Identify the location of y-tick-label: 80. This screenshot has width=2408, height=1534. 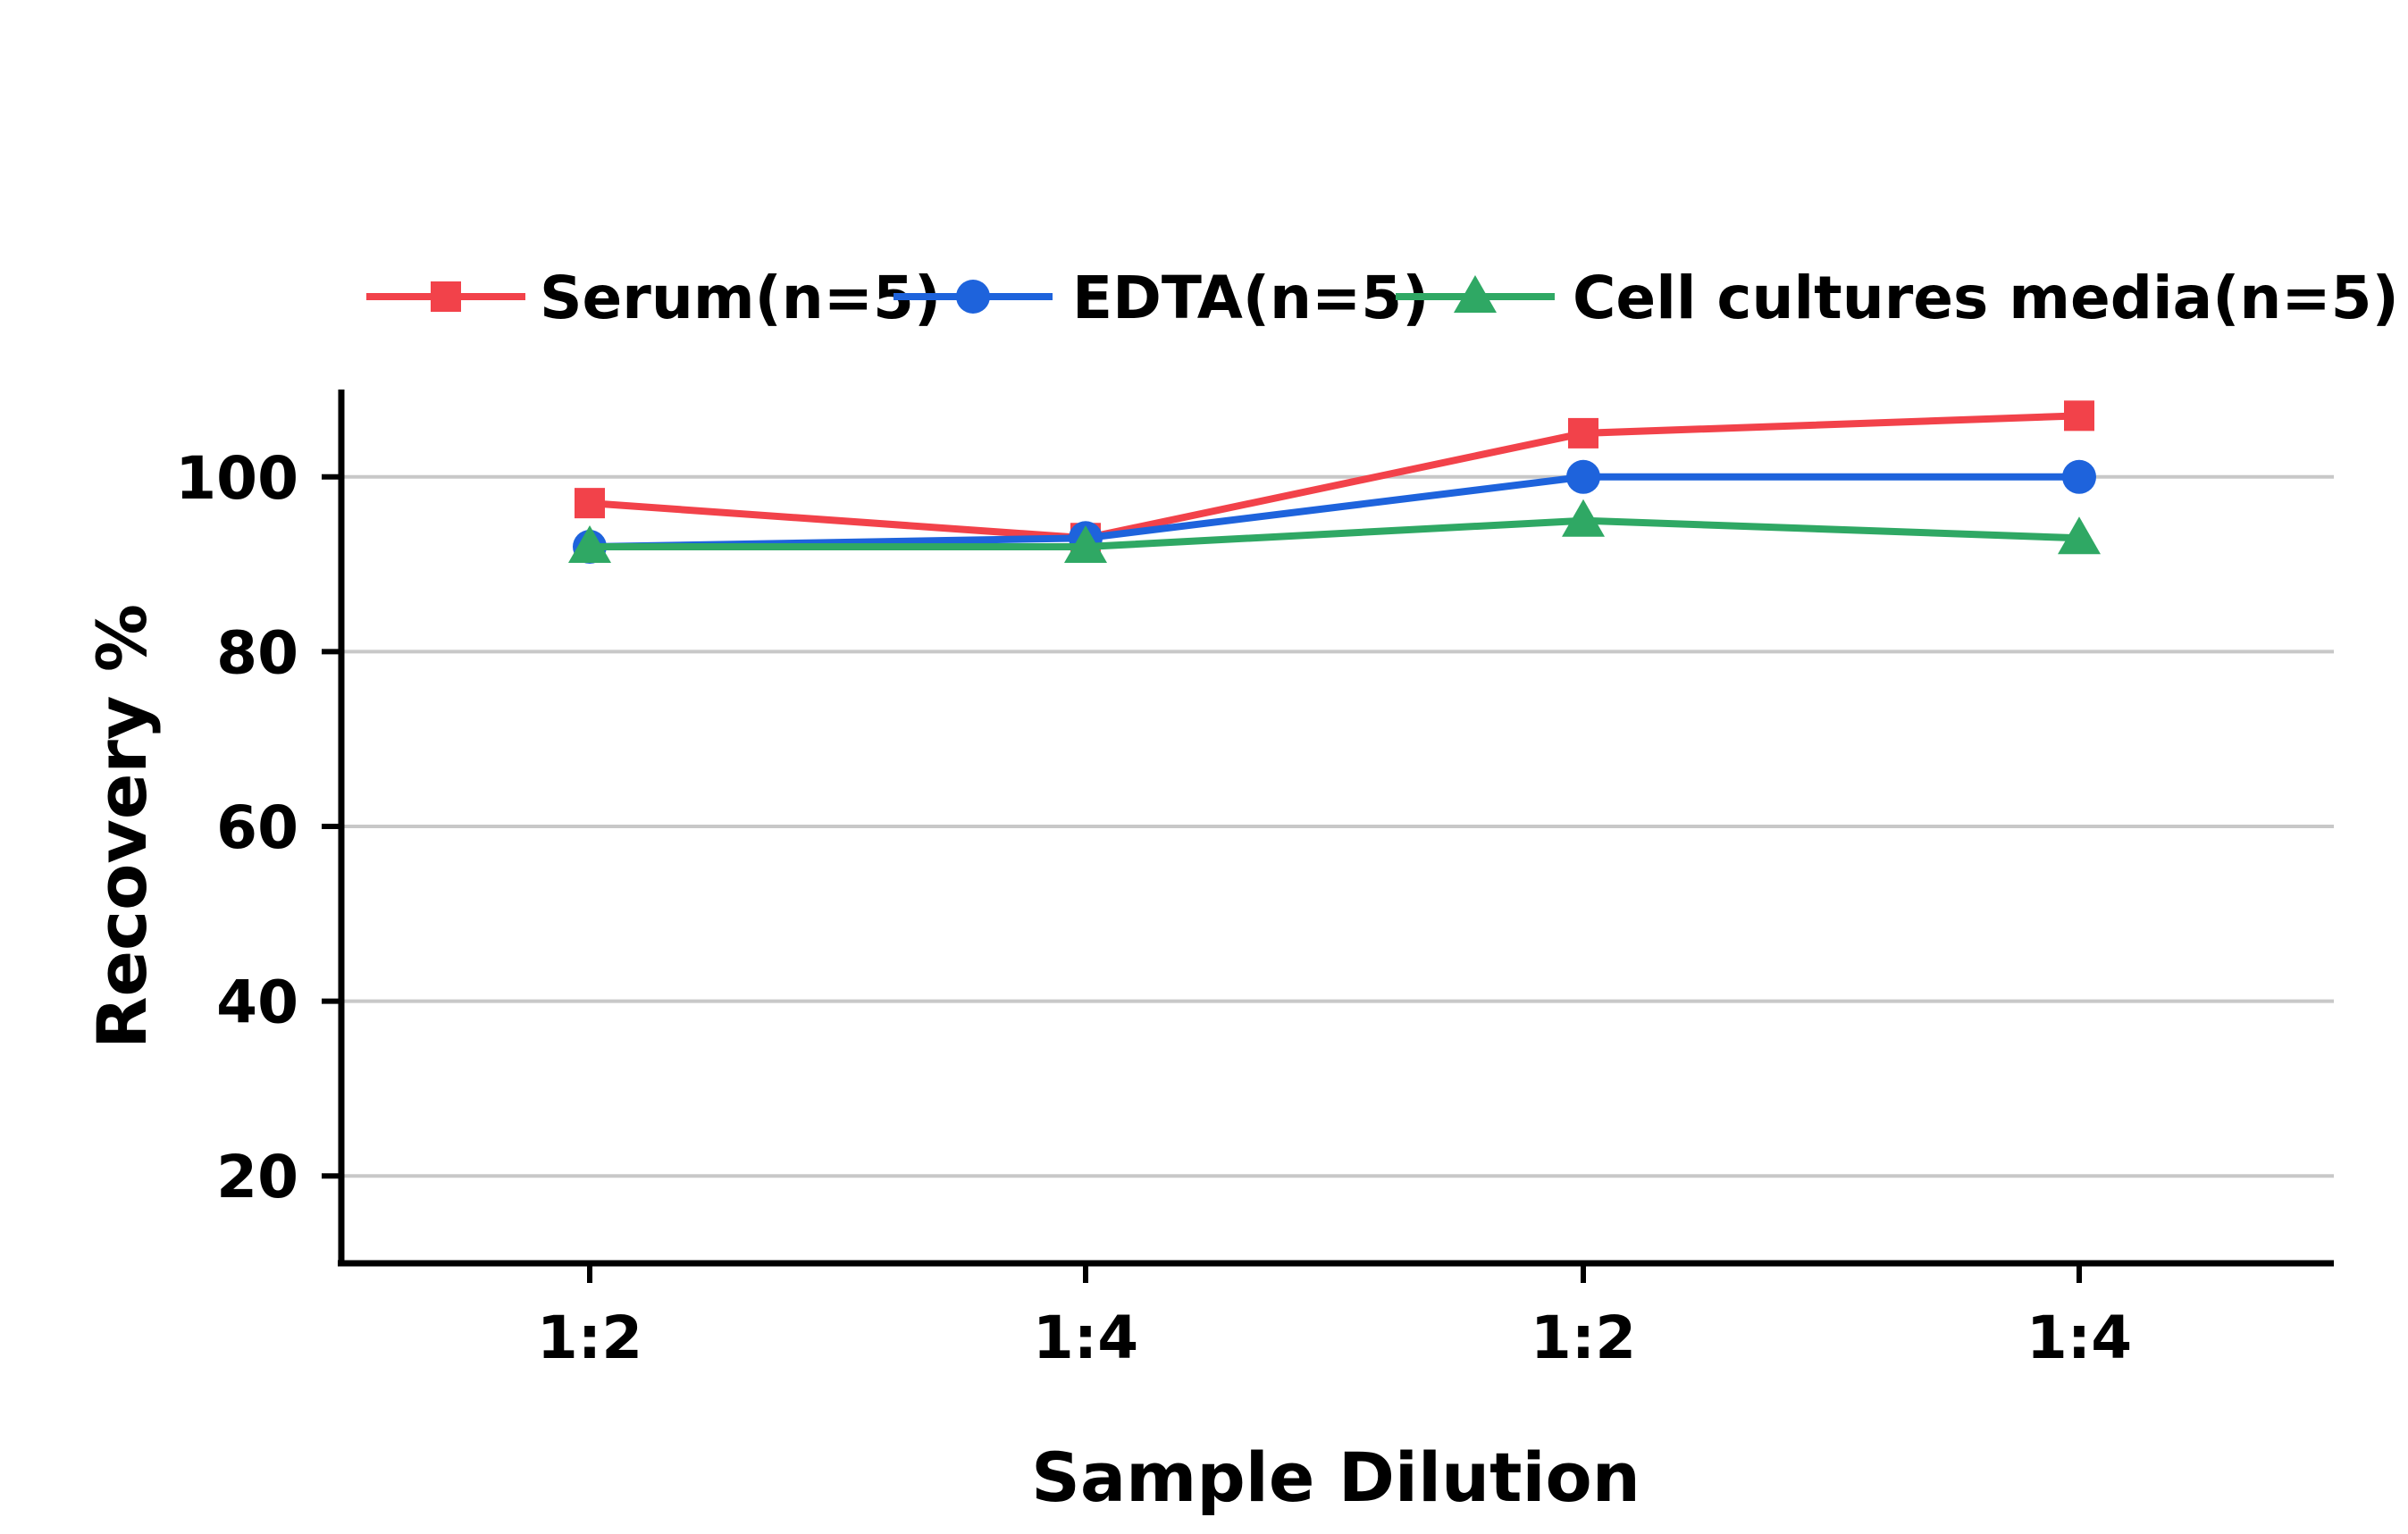
(257, 652).